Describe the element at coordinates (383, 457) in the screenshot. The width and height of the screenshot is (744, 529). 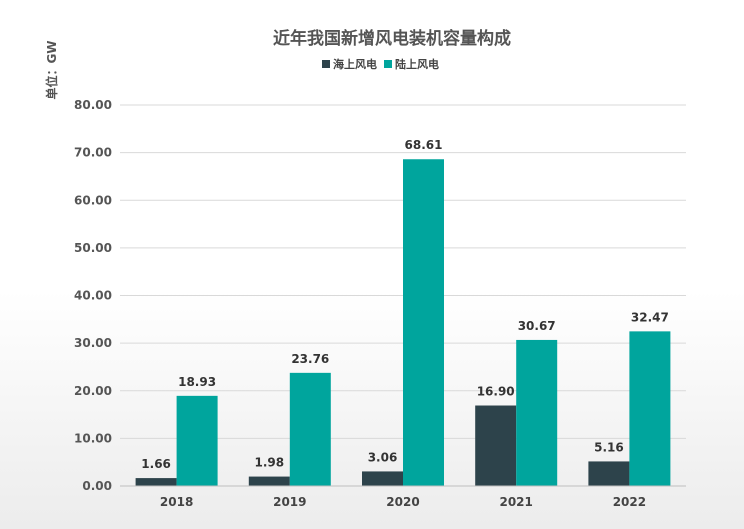
I see `data-label: 3.06` at that location.